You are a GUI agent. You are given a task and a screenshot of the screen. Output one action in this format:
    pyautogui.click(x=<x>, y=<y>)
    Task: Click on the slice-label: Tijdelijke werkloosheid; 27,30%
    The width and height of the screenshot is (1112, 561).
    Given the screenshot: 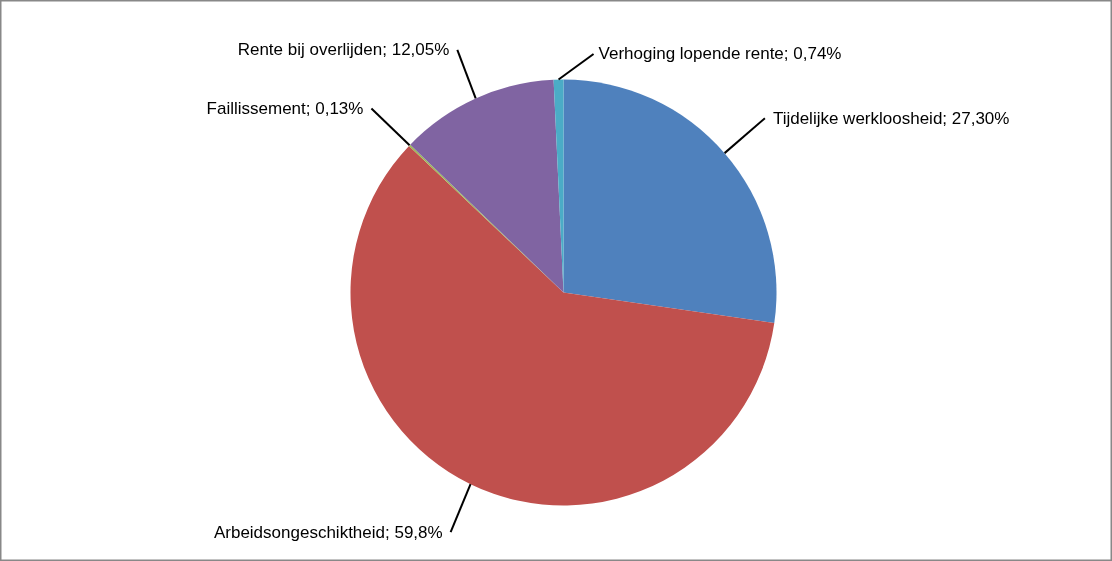 What is the action you would take?
    pyautogui.click(x=891, y=118)
    